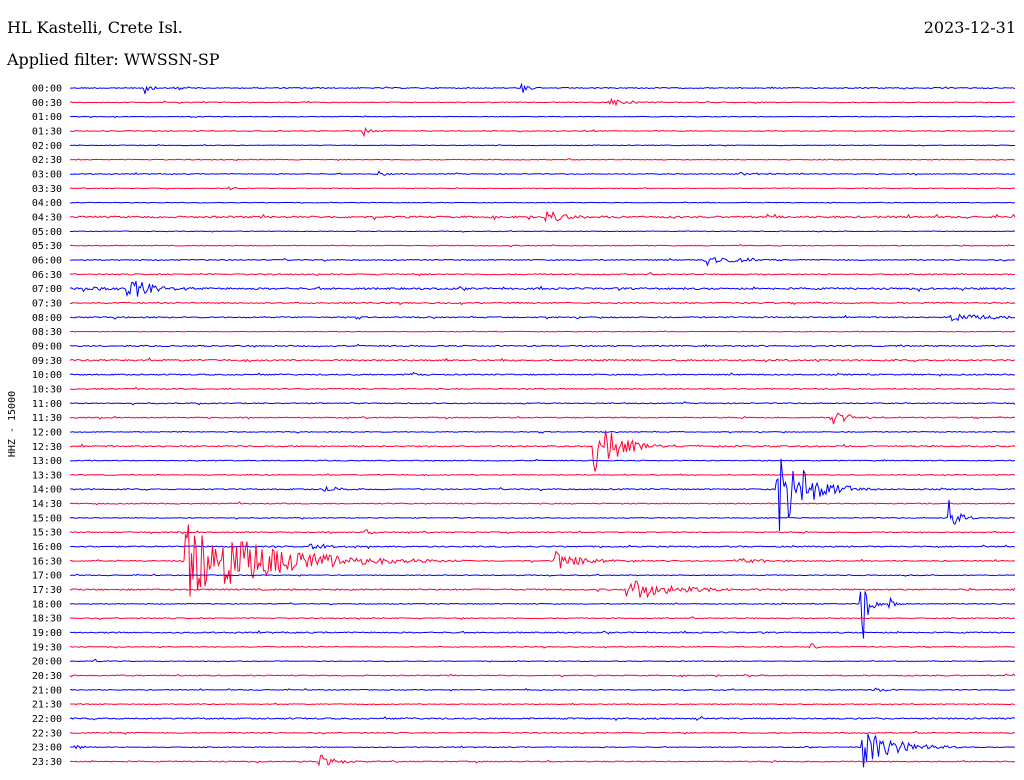 This screenshot has width=1024, height=780. Describe the element at coordinates (47, 361) in the screenshot. I see `time-tick-label: 09:30` at that location.